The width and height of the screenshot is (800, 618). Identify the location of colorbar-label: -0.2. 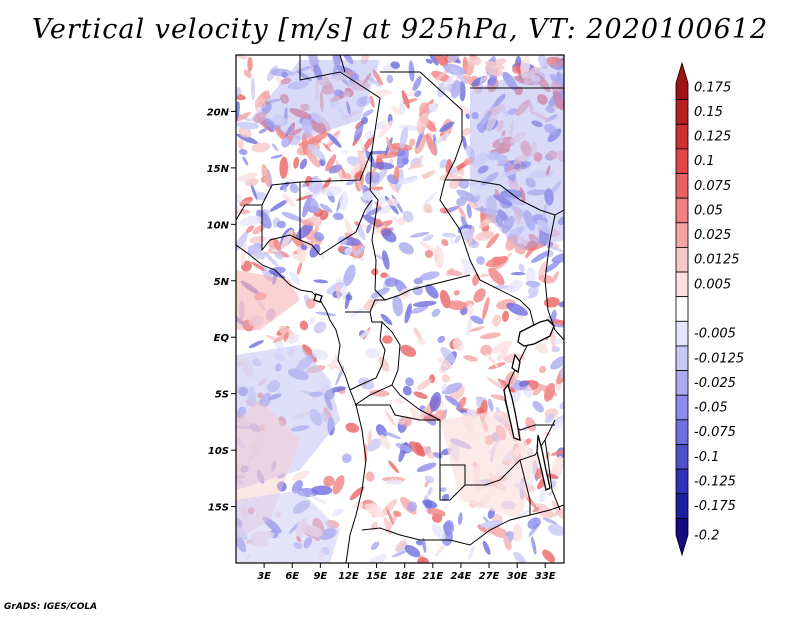
(706, 536).